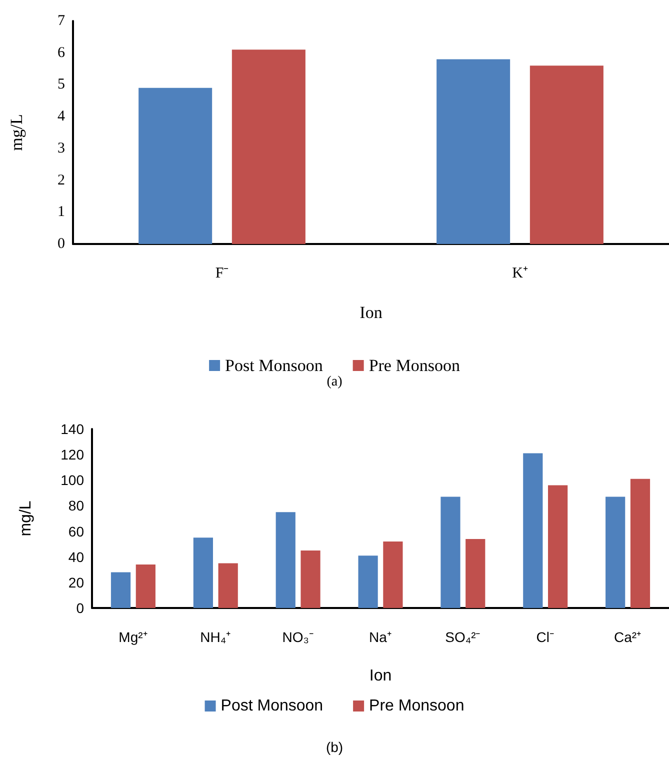 This screenshot has height=758, width=669. What do you see at coordinates (76, 506) in the screenshot?
I see `y-tick-label: 80` at bounding box center [76, 506].